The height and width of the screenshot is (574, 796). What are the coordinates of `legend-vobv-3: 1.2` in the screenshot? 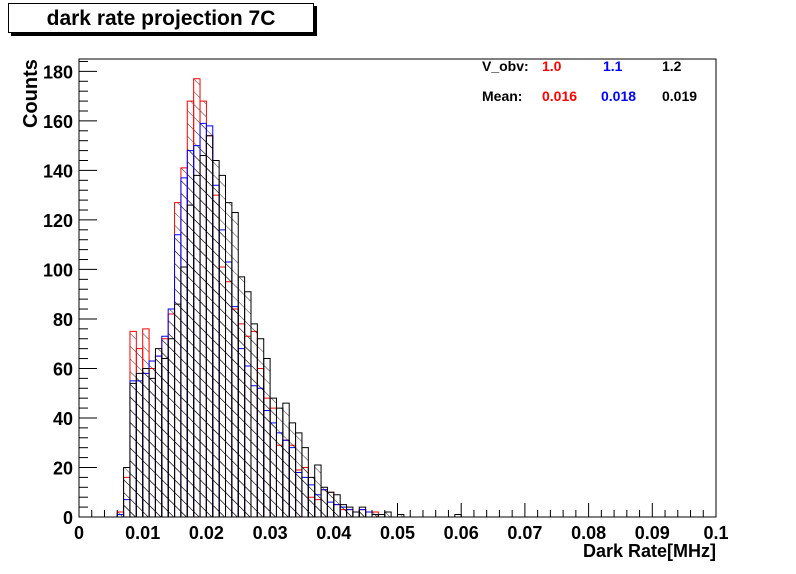 It's located at (672, 66).